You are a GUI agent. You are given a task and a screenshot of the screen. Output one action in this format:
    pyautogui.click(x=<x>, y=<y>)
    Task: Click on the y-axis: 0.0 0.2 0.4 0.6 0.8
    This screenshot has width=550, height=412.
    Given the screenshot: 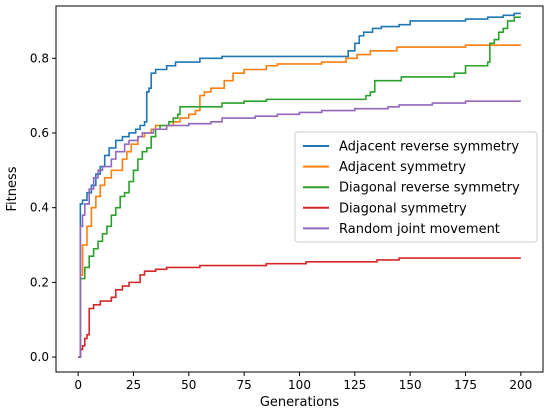 What is the action you would take?
    pyautogui.click(x=43, y=207)
    